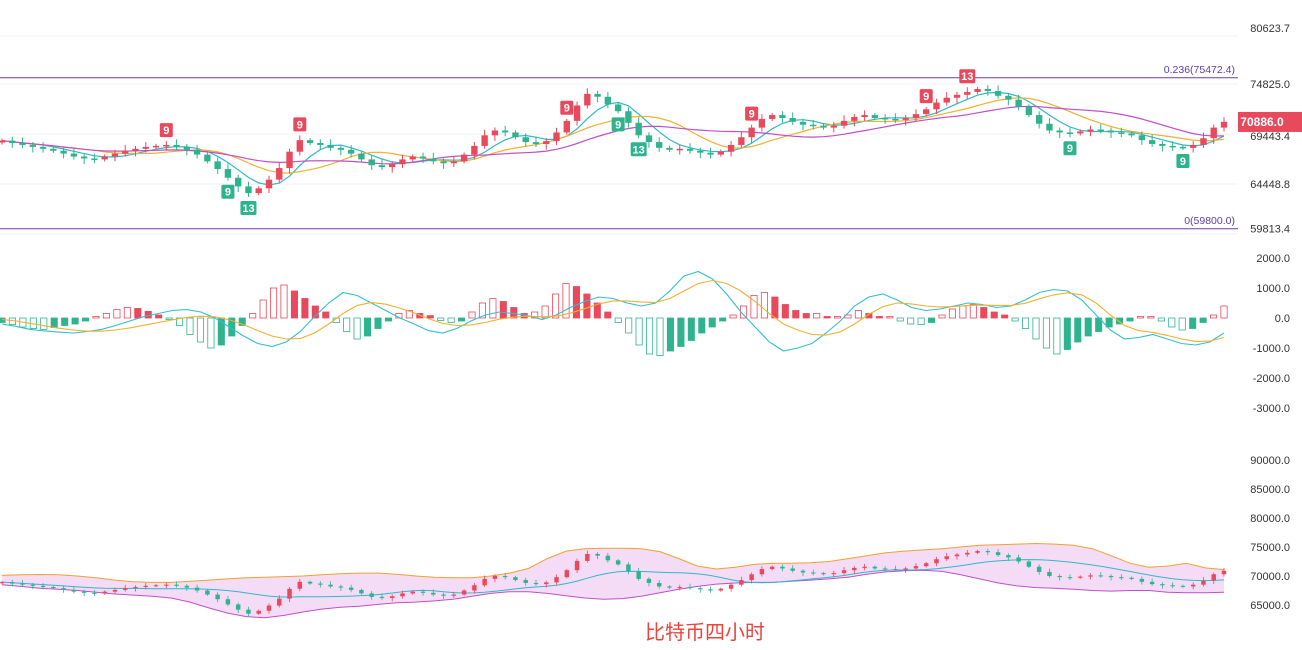 The image size is (1302, 650). I want to click on td-badge-label: 13, so click(967, 77).